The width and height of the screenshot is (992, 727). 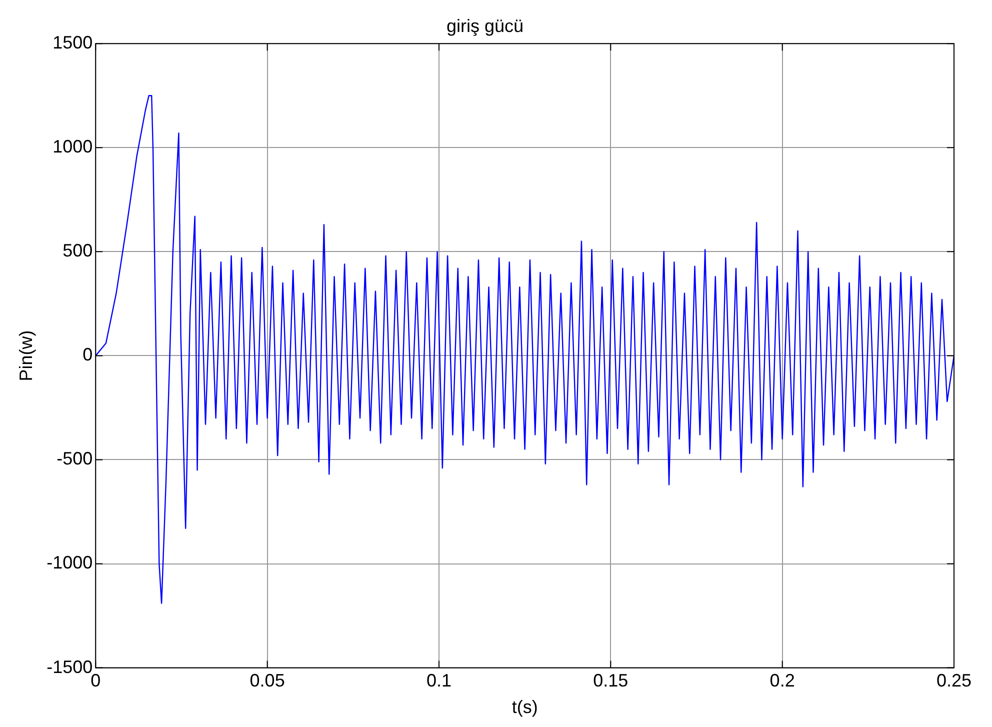 I want to click on x-tick-label: 0.15, so click(x=610, y=680).